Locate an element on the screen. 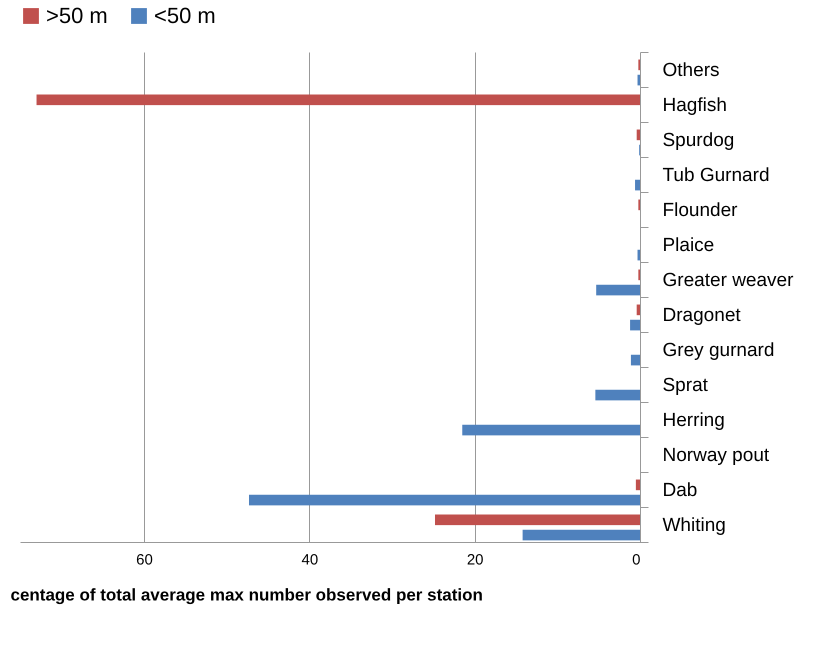 The height and width of the screenshot is (653, 840). y-tick-label: Hagfish is located at coordinates (694, 105).